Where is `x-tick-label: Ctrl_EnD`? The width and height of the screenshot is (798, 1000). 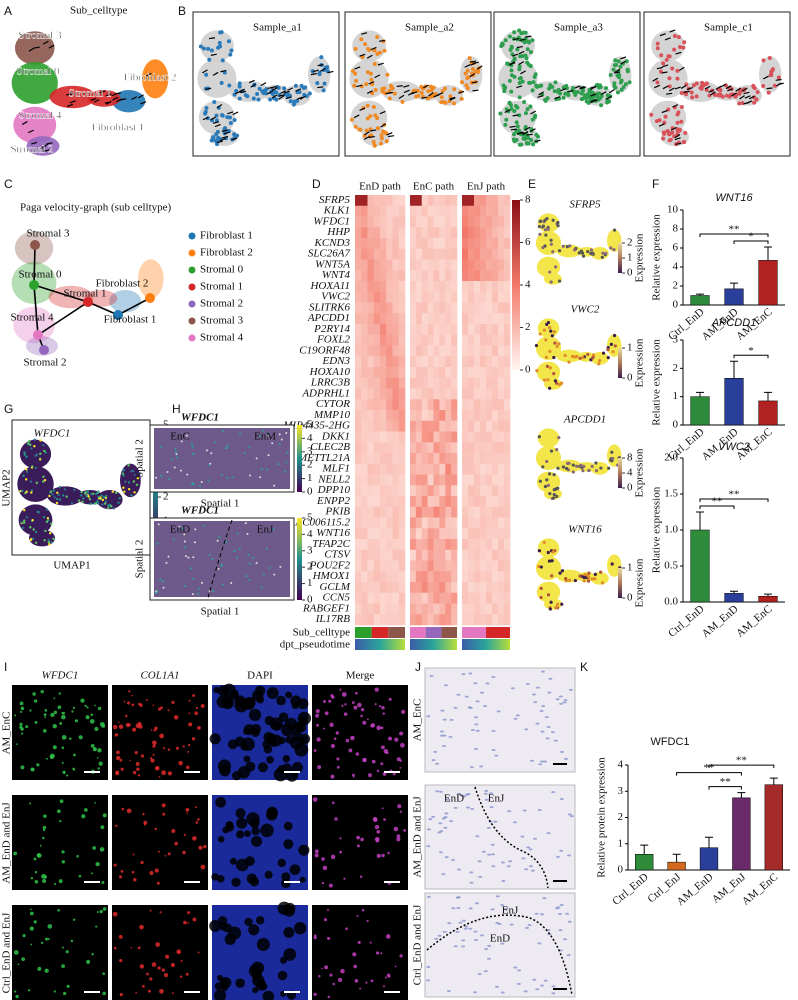 x-tick-label: Ctrl_EnD is located at coordinates (630, 889).